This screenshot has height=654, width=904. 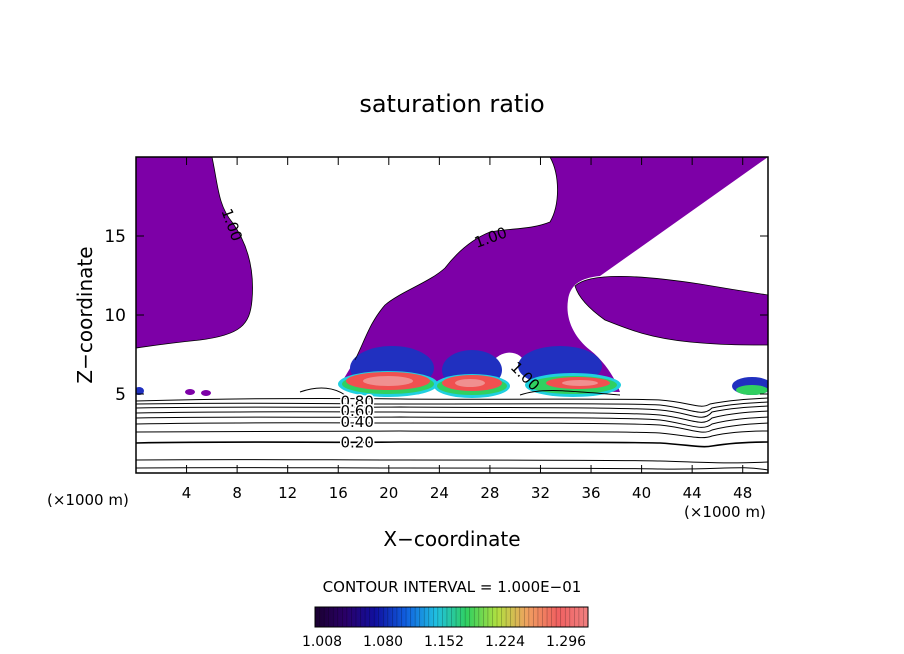 What do you see at coordinates (383, 642) in the screenshot?
I see `colorbar-tick-label: 1.080` at bounding box center [383, 642].